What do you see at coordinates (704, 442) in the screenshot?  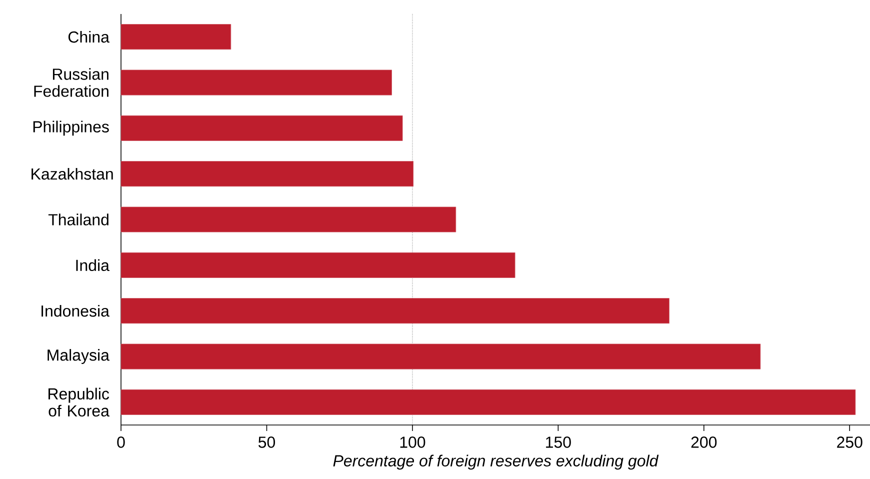 I see `x-tick-label: 200` at bounding box center [704, 442].